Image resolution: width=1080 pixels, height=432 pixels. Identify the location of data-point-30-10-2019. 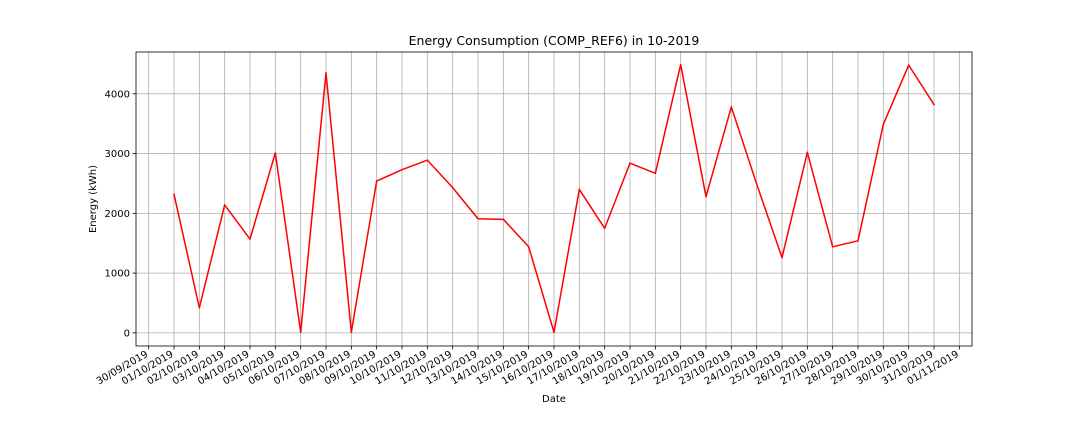
(908, 65).